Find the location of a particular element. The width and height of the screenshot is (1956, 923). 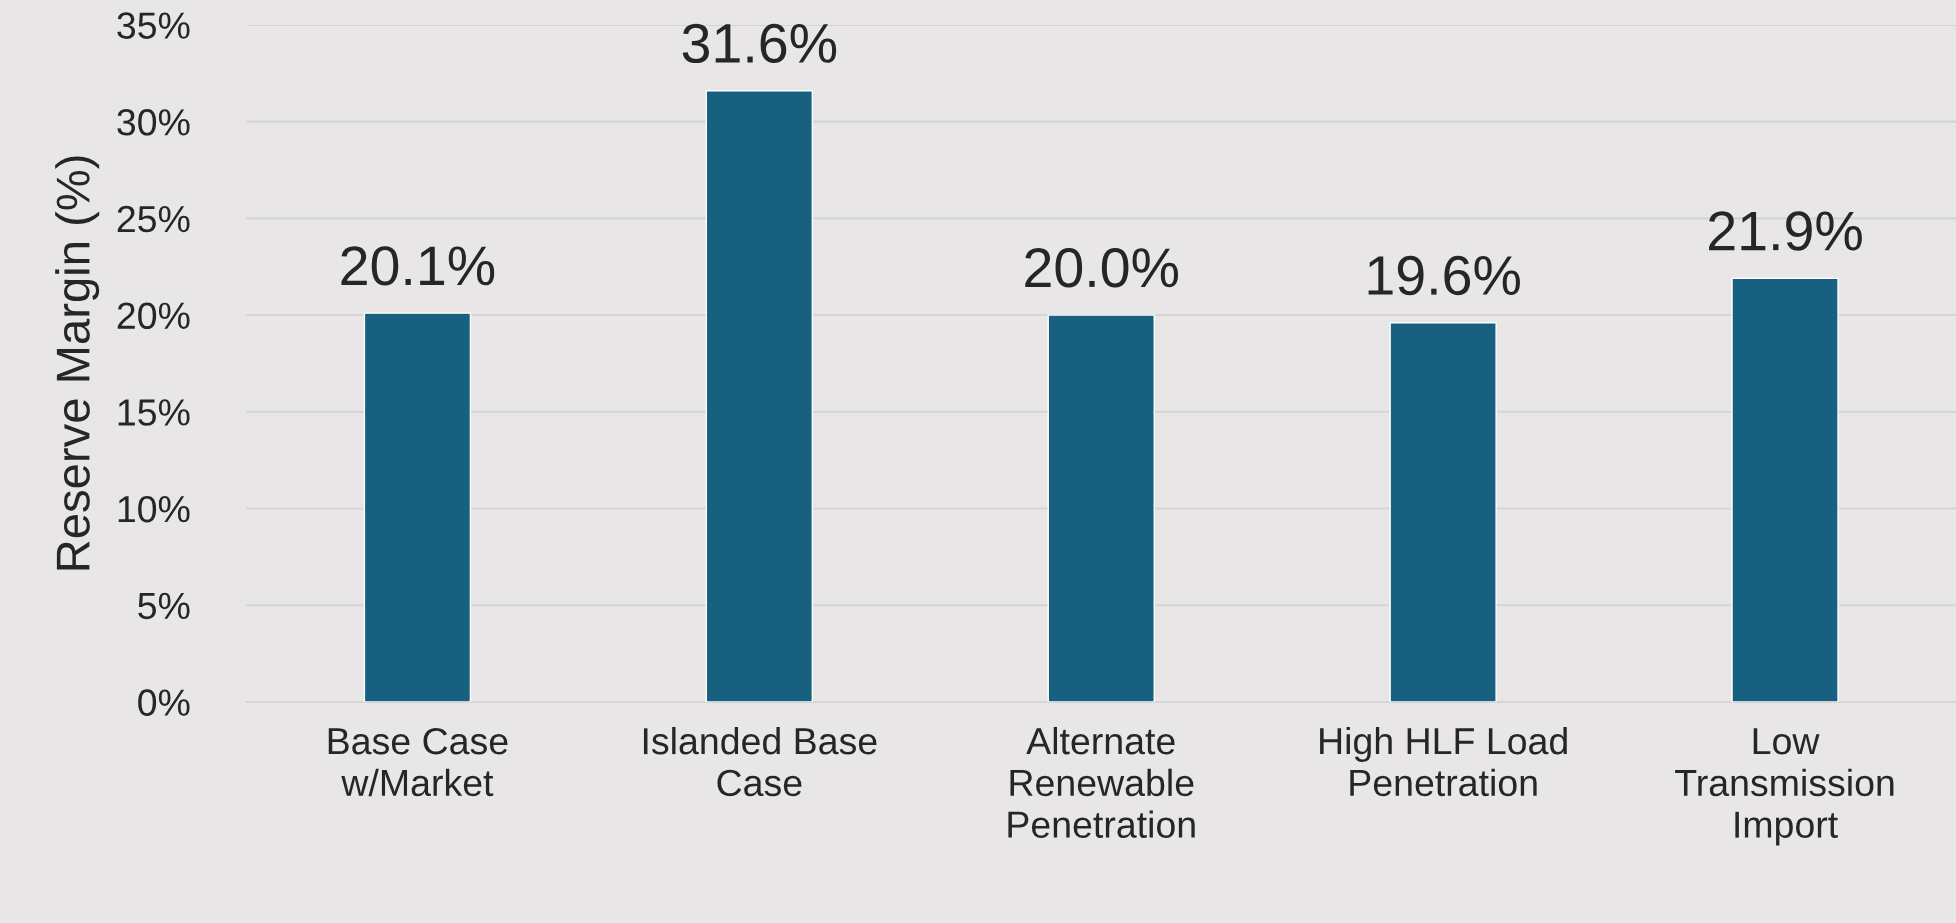

y-tick-label: 20% is located at coordinates (153, 316).